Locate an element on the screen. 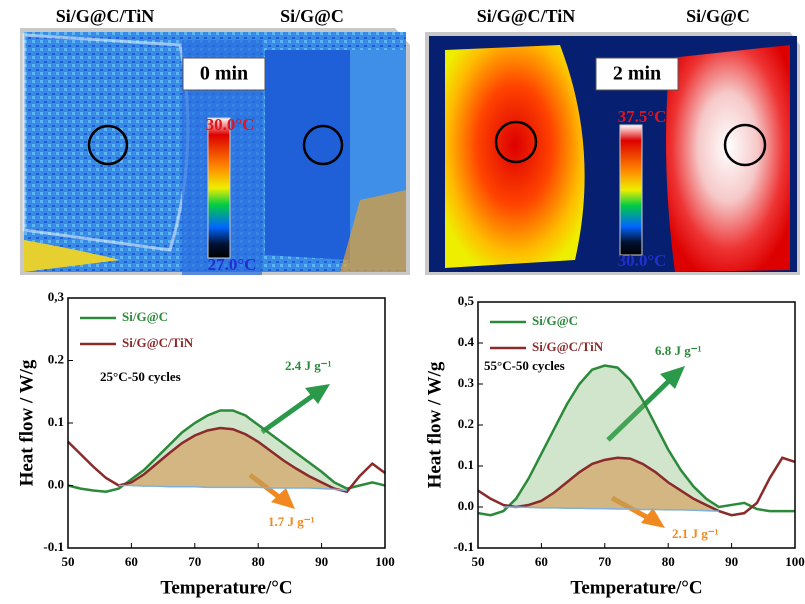 The height and width of the screenshot is (604, 805). annotation: 2.1 J g⁻¹ is located at coordinates (695, 533).